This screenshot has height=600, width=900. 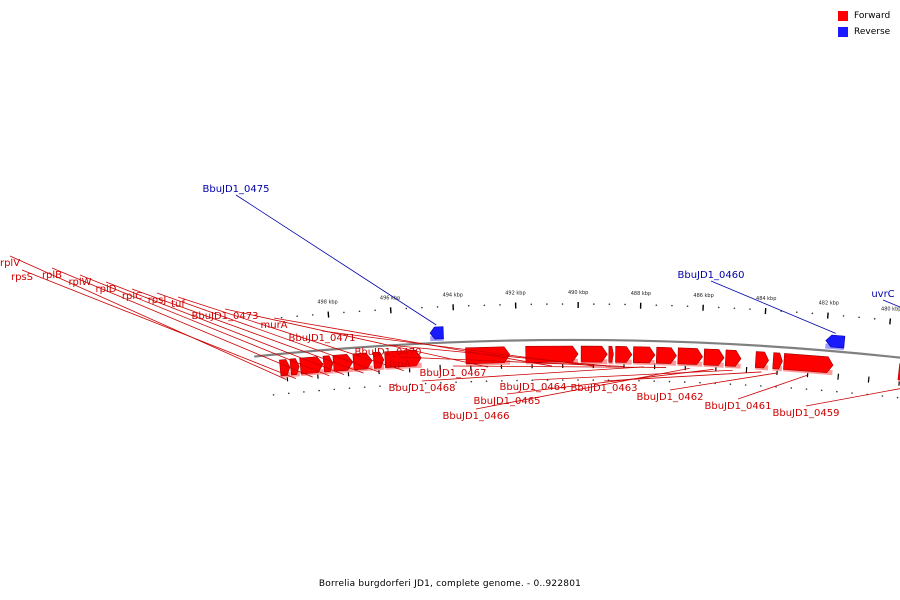 What do you see at coordinates (235, 189) in the screenshot?
I see `gene-label: BbuJD1_0475` at bounding box center [235, 189].